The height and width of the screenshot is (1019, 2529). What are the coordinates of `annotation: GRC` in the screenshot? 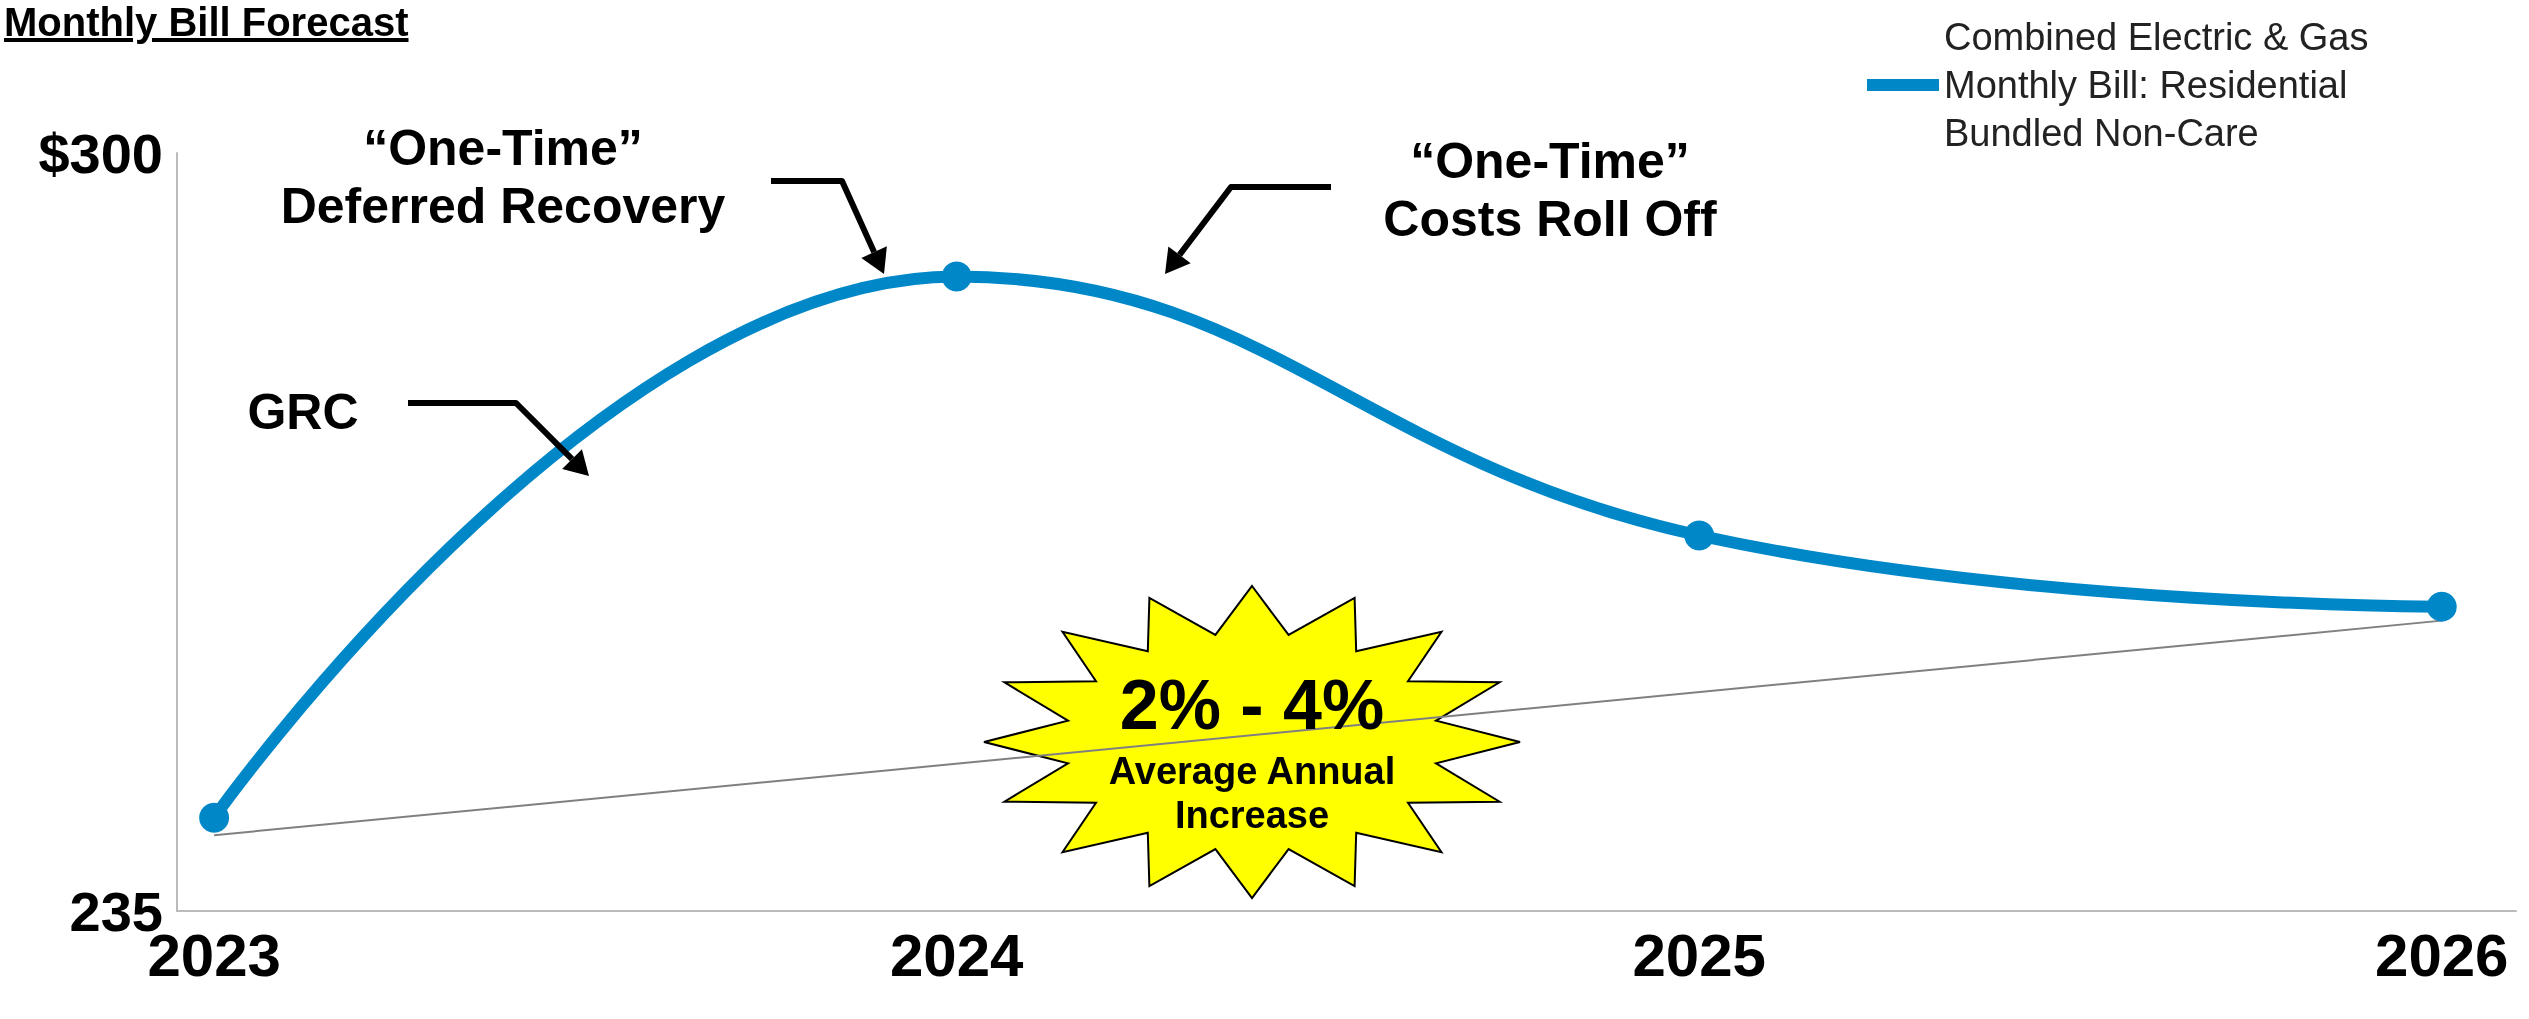 It's located at (303, 413).